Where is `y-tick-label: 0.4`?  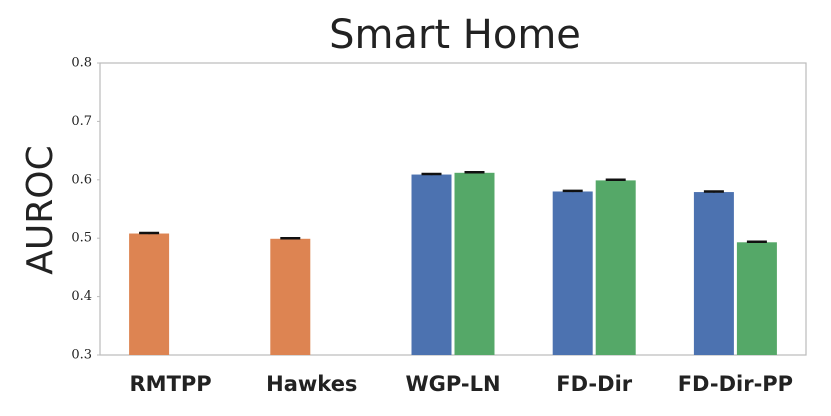 y-tick-label: 0.4 is located at coordinates (81, 296).